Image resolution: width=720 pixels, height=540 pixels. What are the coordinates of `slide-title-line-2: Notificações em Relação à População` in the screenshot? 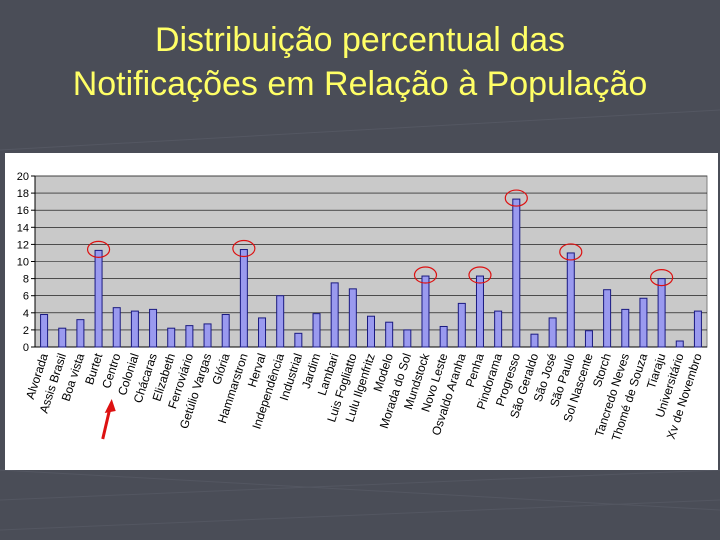 It's located at (360, 84).